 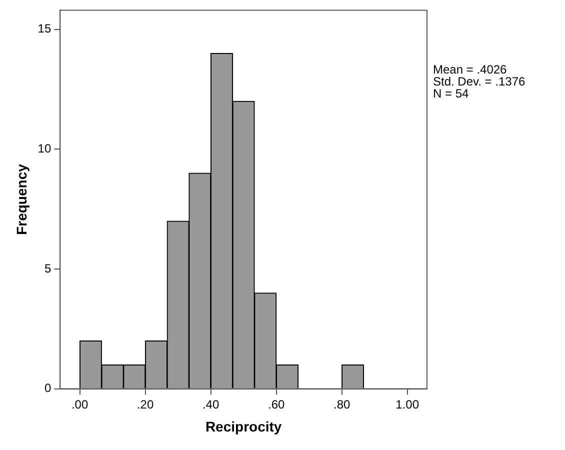 What do you see at coordinates (470, 69) in the screenshot?
I see `text: Mean = .4026` at bounding box center [470, 69].